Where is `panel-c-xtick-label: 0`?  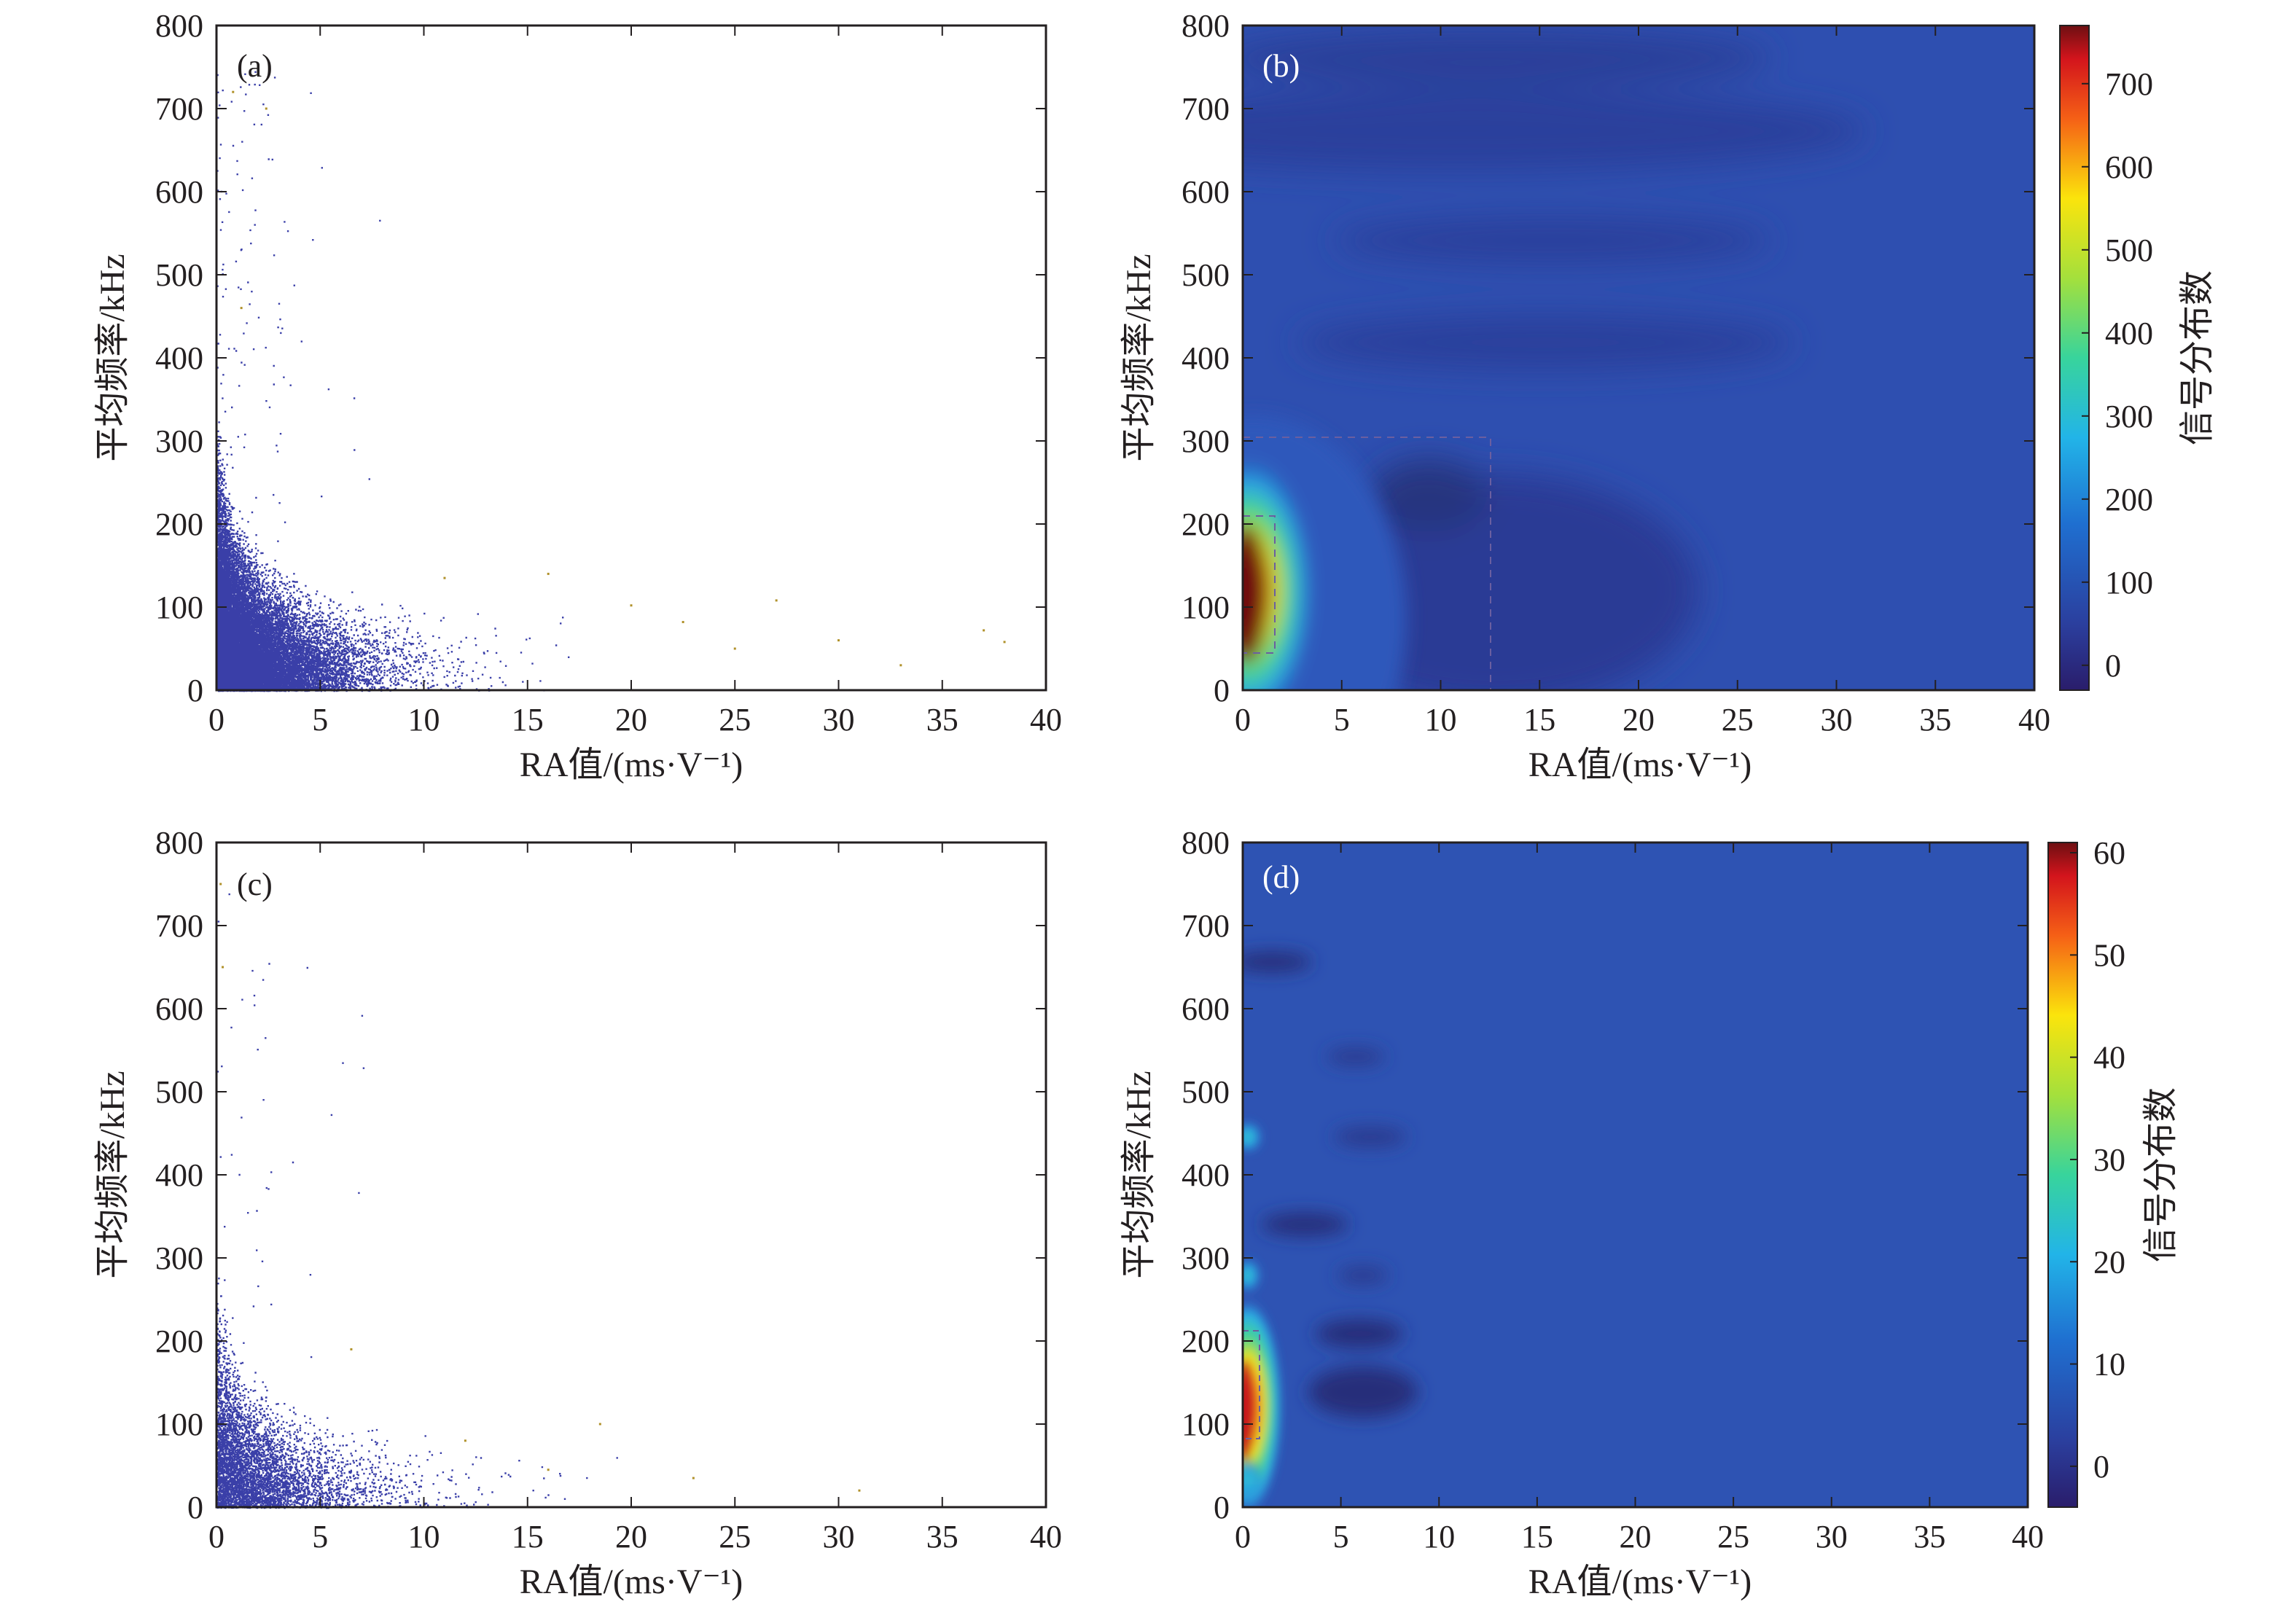
panel-c-xtick-label: 0 is located at coordinates (216, 1537).